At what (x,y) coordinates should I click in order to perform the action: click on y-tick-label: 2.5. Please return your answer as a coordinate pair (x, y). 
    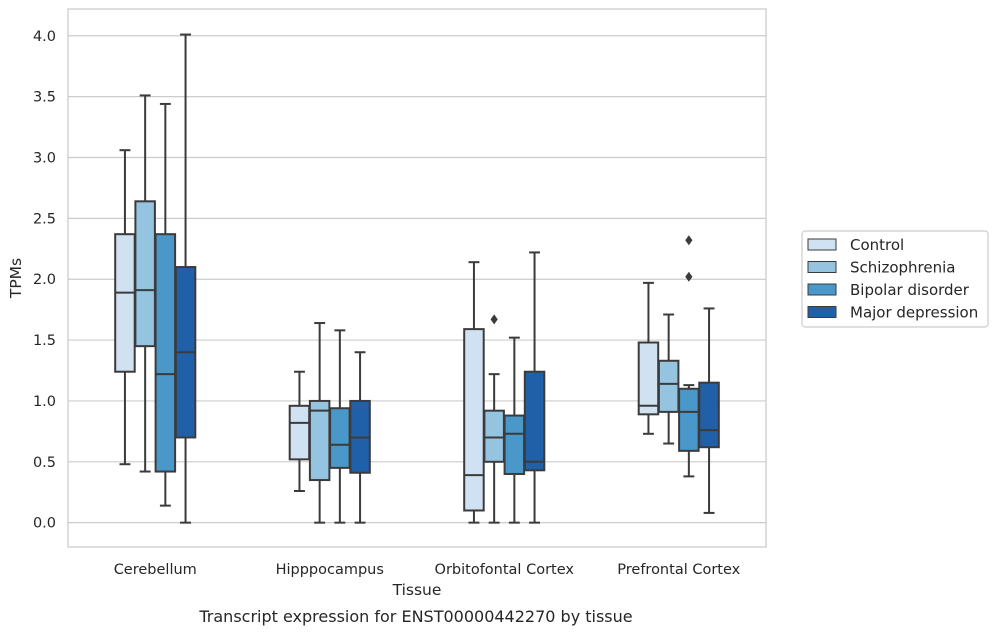
    Looking at the image, I should click on (44, 219).